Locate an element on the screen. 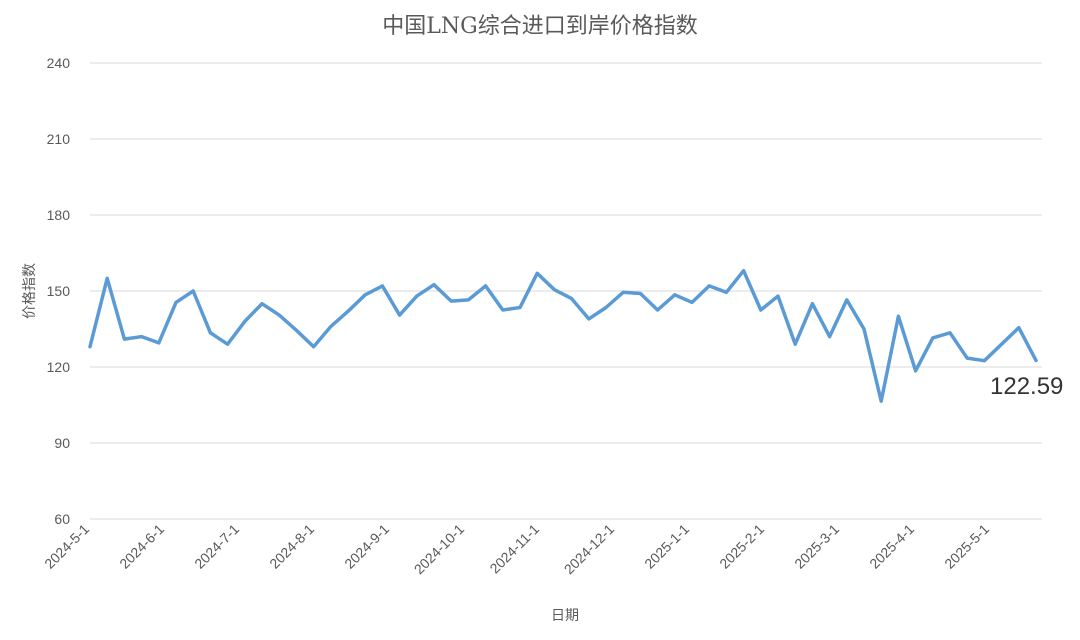 Image resolution: width=1080 pixels, height=640 pixels. chart-title: 中国LNG综合进口到岸价格指数 is located at coordinates (539, 26).